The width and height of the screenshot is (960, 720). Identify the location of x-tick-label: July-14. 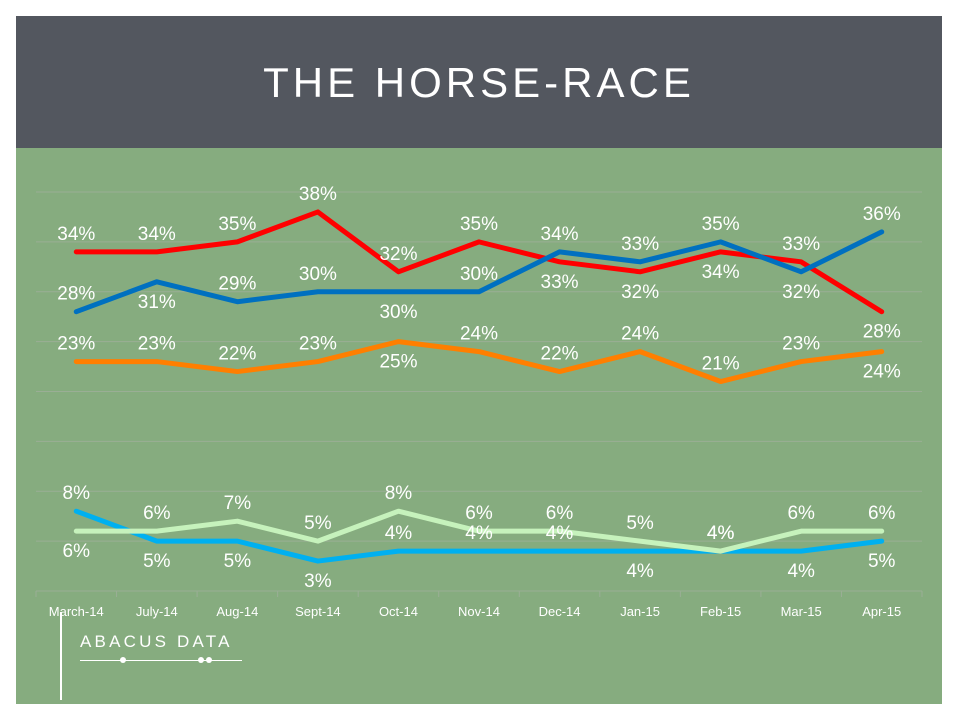
(157, 611).